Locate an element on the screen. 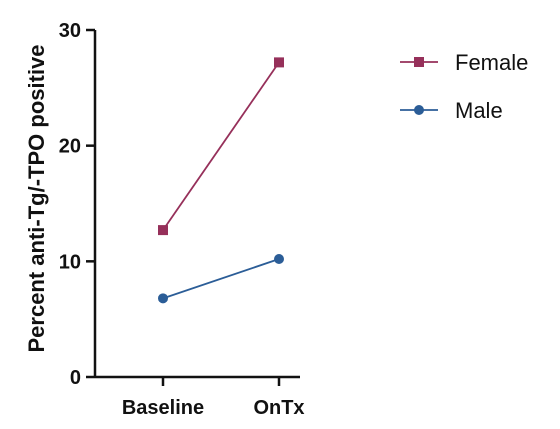 The image size is (560, 429). legend-item-female: Female is located at coordinates (464, 62).